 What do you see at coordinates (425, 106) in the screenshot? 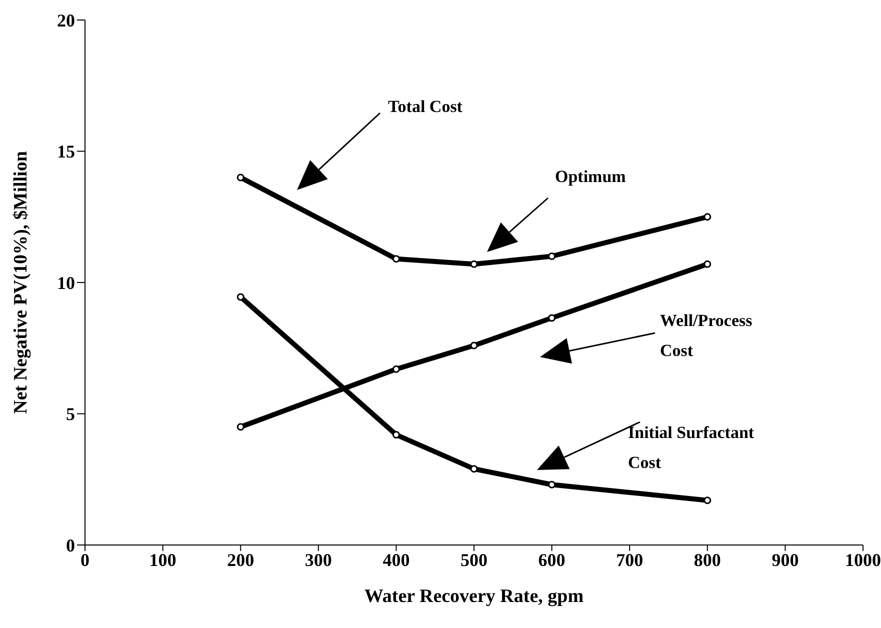
I see `annotation: Total Cost` at bounding box center [425, 106].